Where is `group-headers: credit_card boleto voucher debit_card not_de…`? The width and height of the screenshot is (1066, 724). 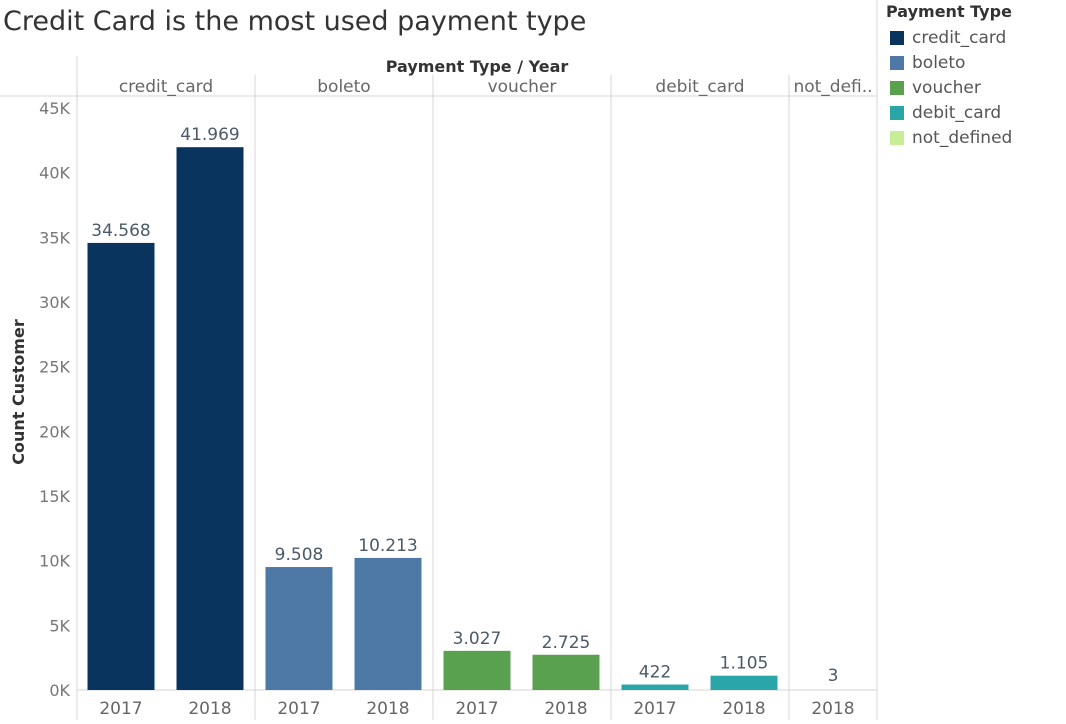 group-headers: credit_card boleto voucher debit_card not_de… is located at coordinates (496, 87).